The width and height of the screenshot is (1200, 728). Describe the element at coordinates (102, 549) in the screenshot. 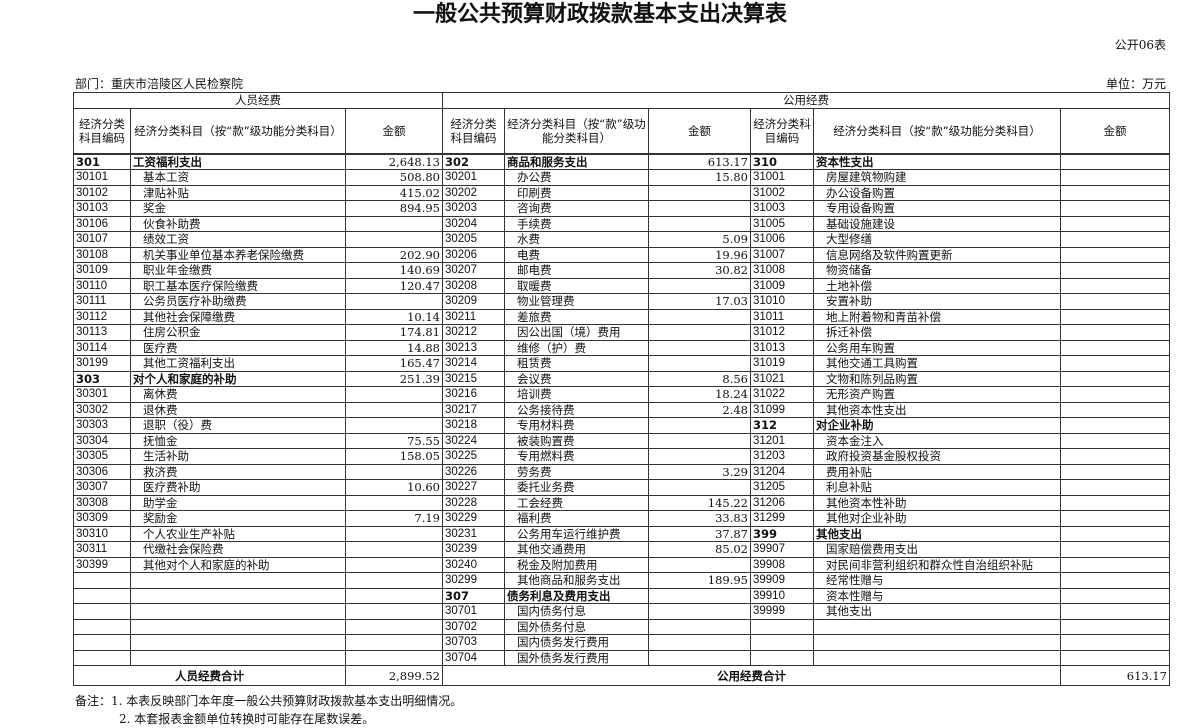

I see `item-code: 30311` at that location.